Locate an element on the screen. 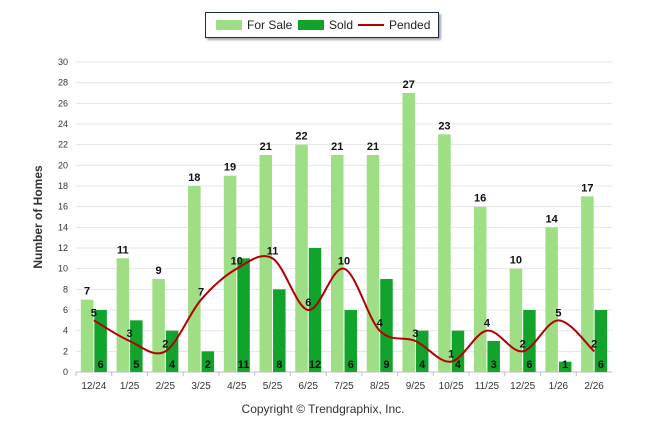 This screenshot has height=434, width=646. data-label-pended: 7 is located at coordinates (201, 293).